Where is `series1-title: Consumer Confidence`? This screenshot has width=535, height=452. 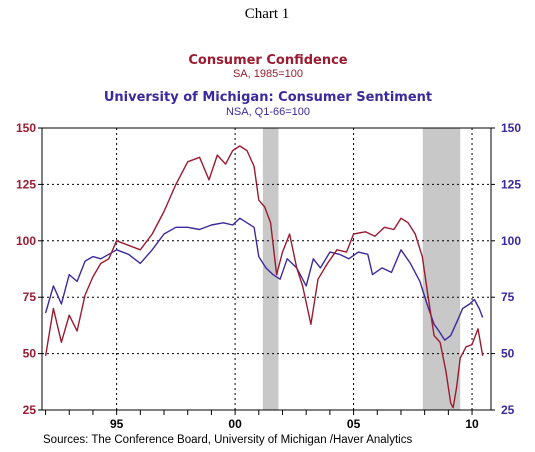
series1-title: Consumer Confidence is located at coordinates (267, 60).